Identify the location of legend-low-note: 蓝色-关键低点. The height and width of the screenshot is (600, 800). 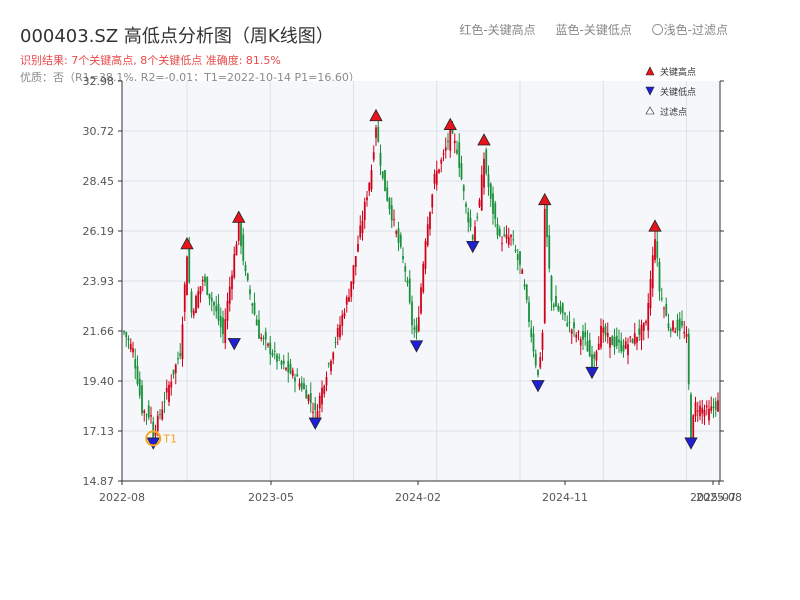
(593, 30).